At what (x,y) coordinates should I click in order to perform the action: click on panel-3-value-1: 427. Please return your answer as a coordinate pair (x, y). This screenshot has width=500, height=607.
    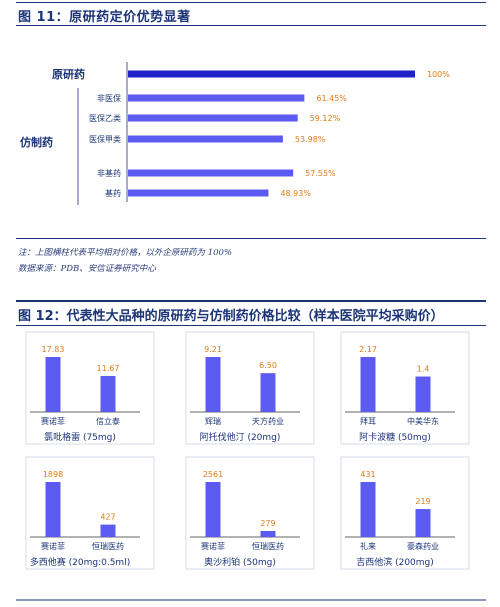
    Looking at the image, I should click on (107, 517).